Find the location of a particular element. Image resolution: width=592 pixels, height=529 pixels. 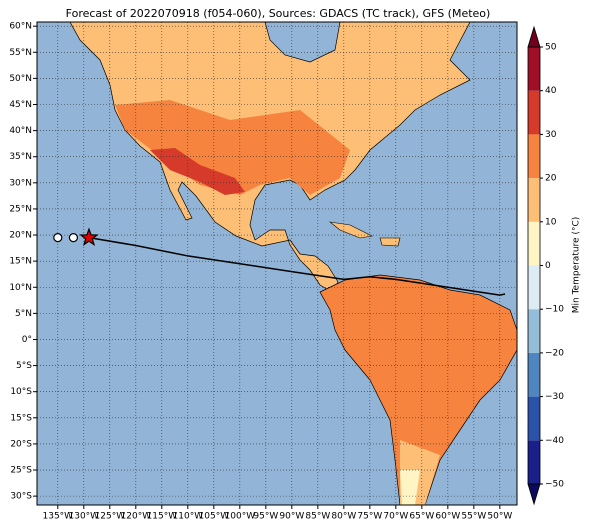

y-tick-label: 60°N is located at coordinates (20, 27).